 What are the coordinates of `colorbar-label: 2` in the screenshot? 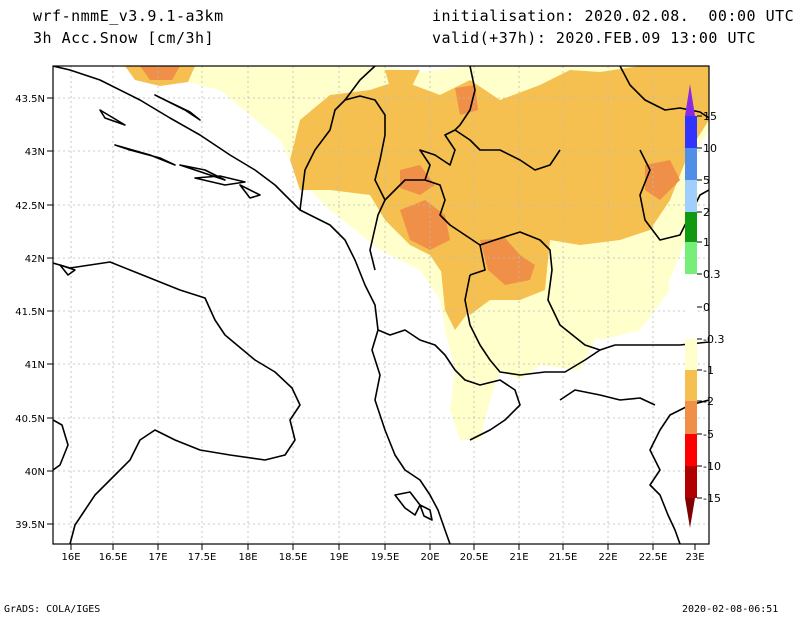 It's located at (706, 212).